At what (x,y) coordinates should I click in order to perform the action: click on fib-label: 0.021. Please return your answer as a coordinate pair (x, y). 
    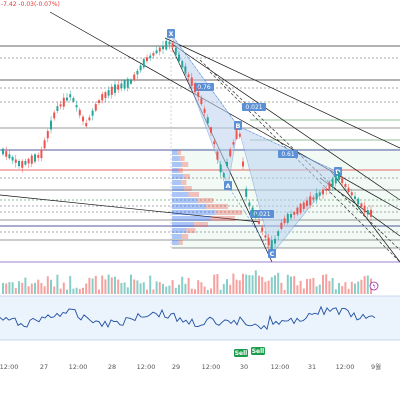
    Looking at the image, I should click on (253, 107).